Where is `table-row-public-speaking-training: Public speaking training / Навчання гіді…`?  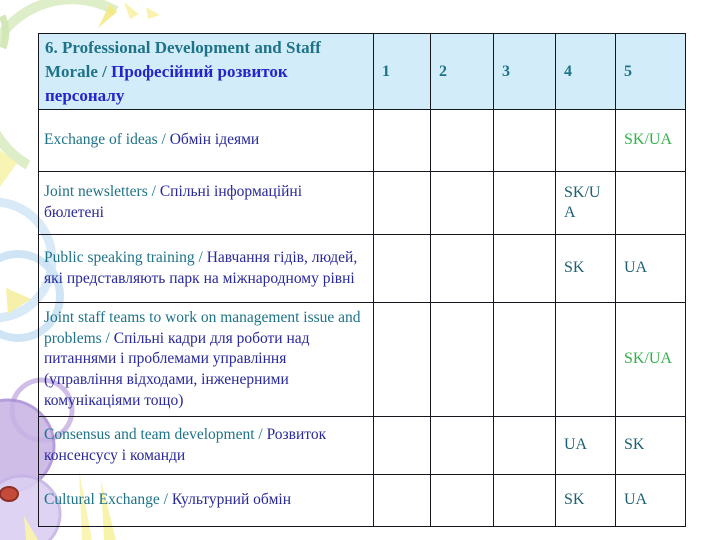 table-row-public-speaking-training: Public speaking training / Навчання гіді… is located at coordinates (362, 269).